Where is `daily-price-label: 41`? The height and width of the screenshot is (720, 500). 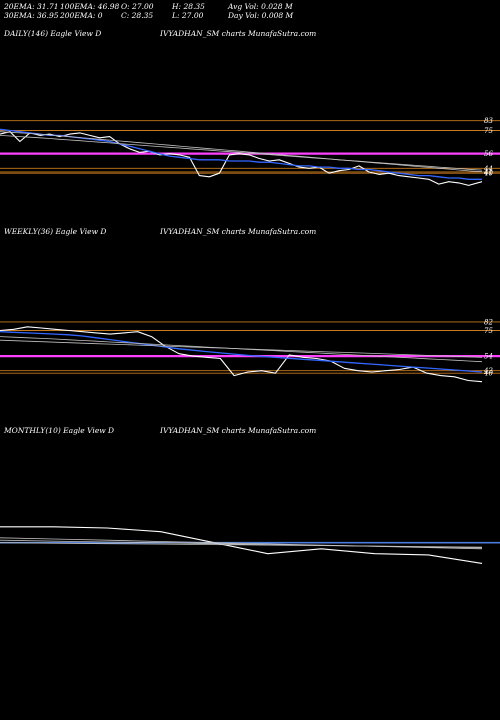
daily-price-label: 41 is located at coordinates (488, 172).